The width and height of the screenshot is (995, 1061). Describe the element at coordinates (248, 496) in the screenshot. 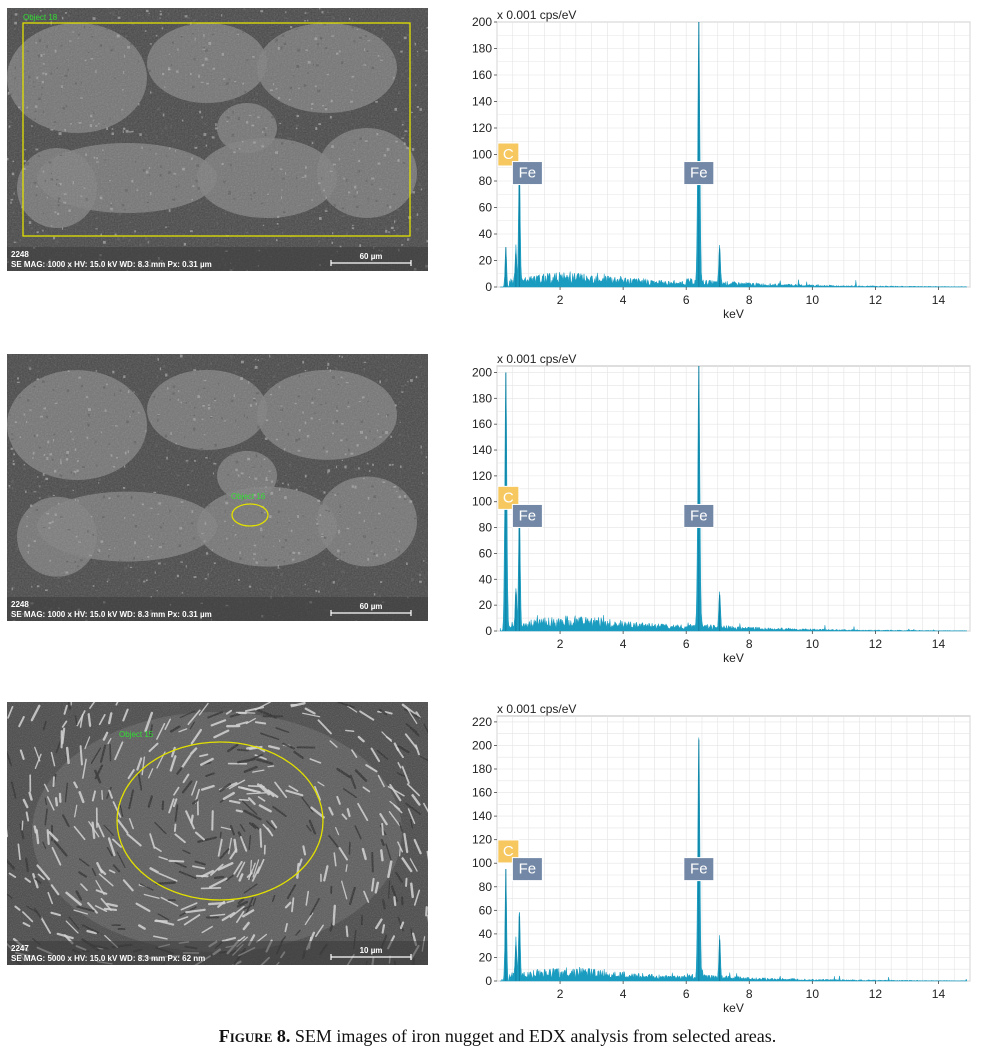

I see `object-label: Object 16` at that location.